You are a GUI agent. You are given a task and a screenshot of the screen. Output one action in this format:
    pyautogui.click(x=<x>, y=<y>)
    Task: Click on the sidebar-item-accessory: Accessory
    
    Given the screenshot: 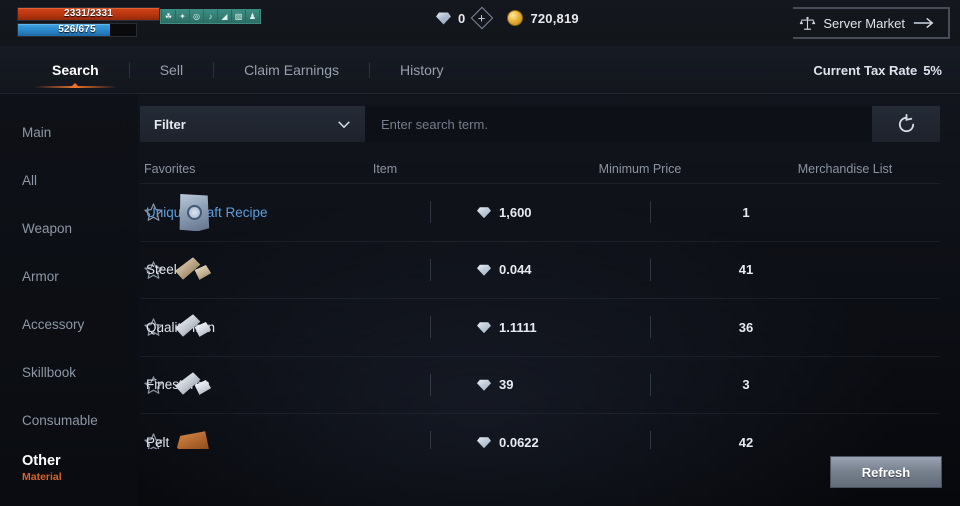 What is the action you would take?
    pyautogui.click(x=69, y=324)
    